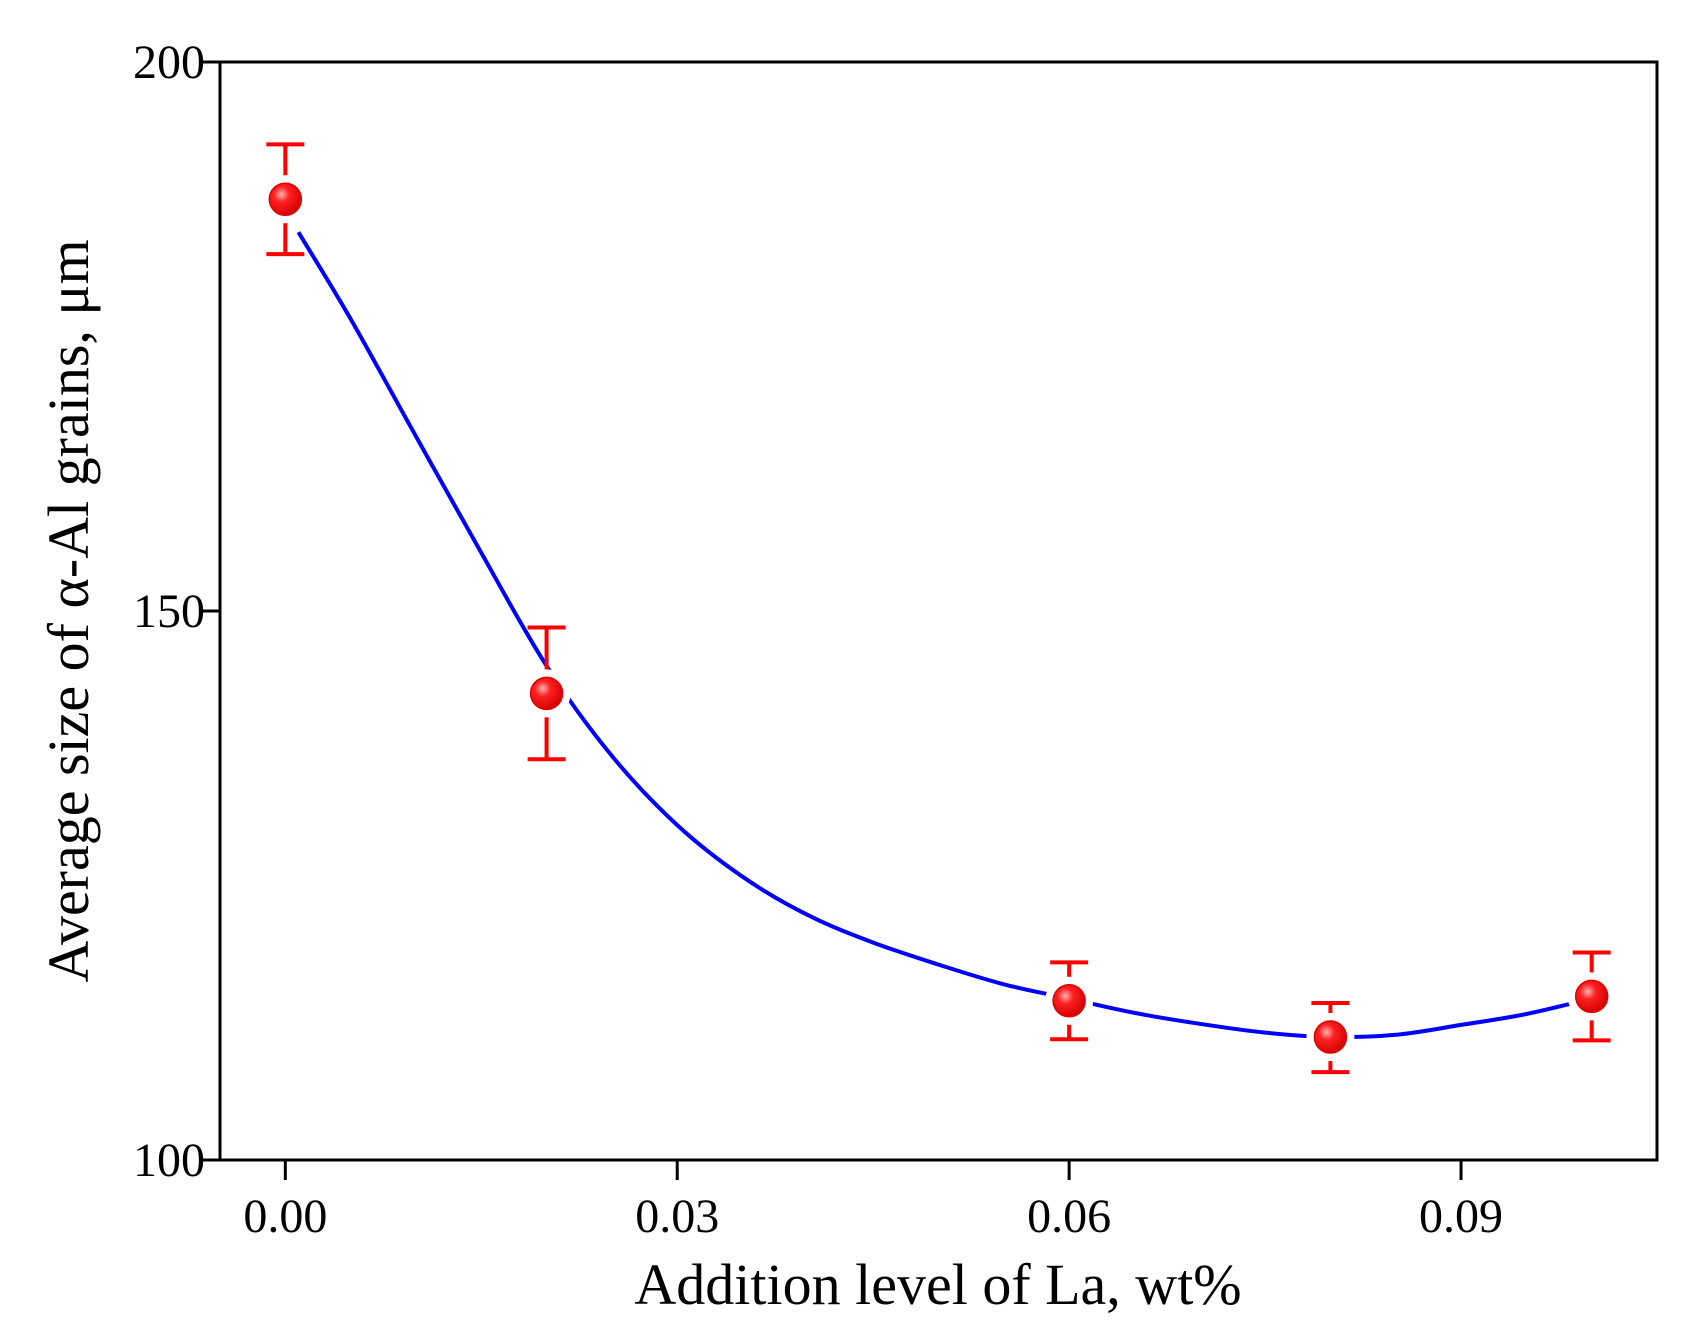  What do you see at coordinates (169, 1160) in the screenshot?
I see `y-tick-label: 100` at bounding box center [169, 1160].